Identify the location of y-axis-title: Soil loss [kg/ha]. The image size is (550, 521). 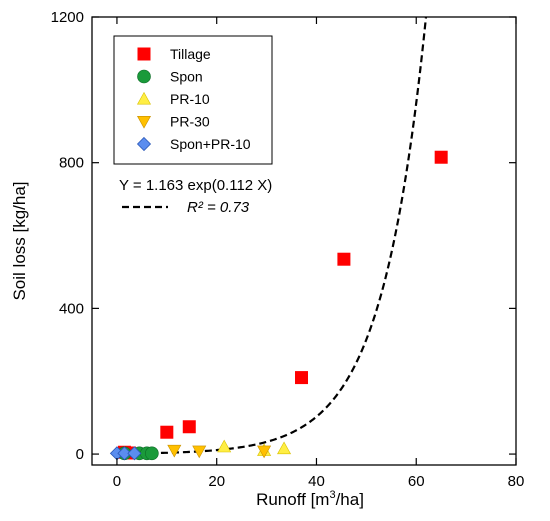
(19, 240).